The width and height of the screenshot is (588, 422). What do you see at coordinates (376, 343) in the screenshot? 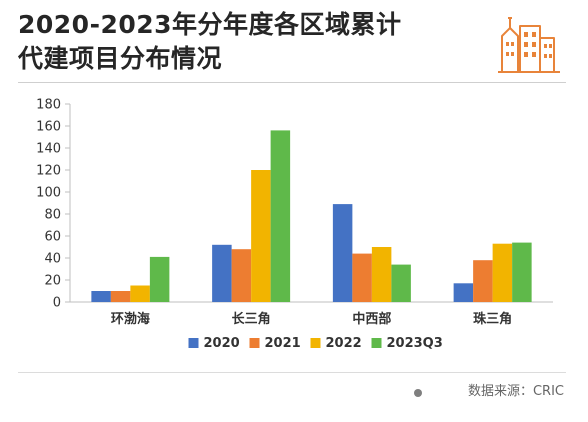
I see `legend-swatch-2023Q3` at bounding box center [376, 343].